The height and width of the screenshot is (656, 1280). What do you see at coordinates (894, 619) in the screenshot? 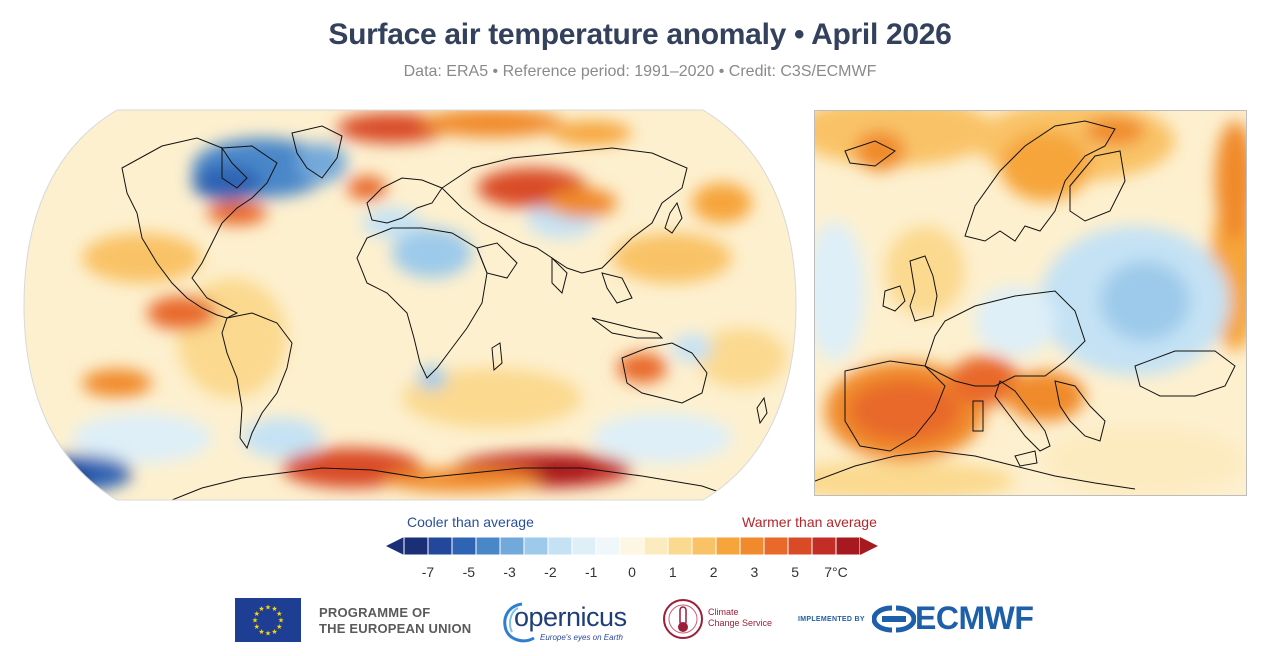
I see `ecmwf-logo-icon` at bounding box center [894, 619].